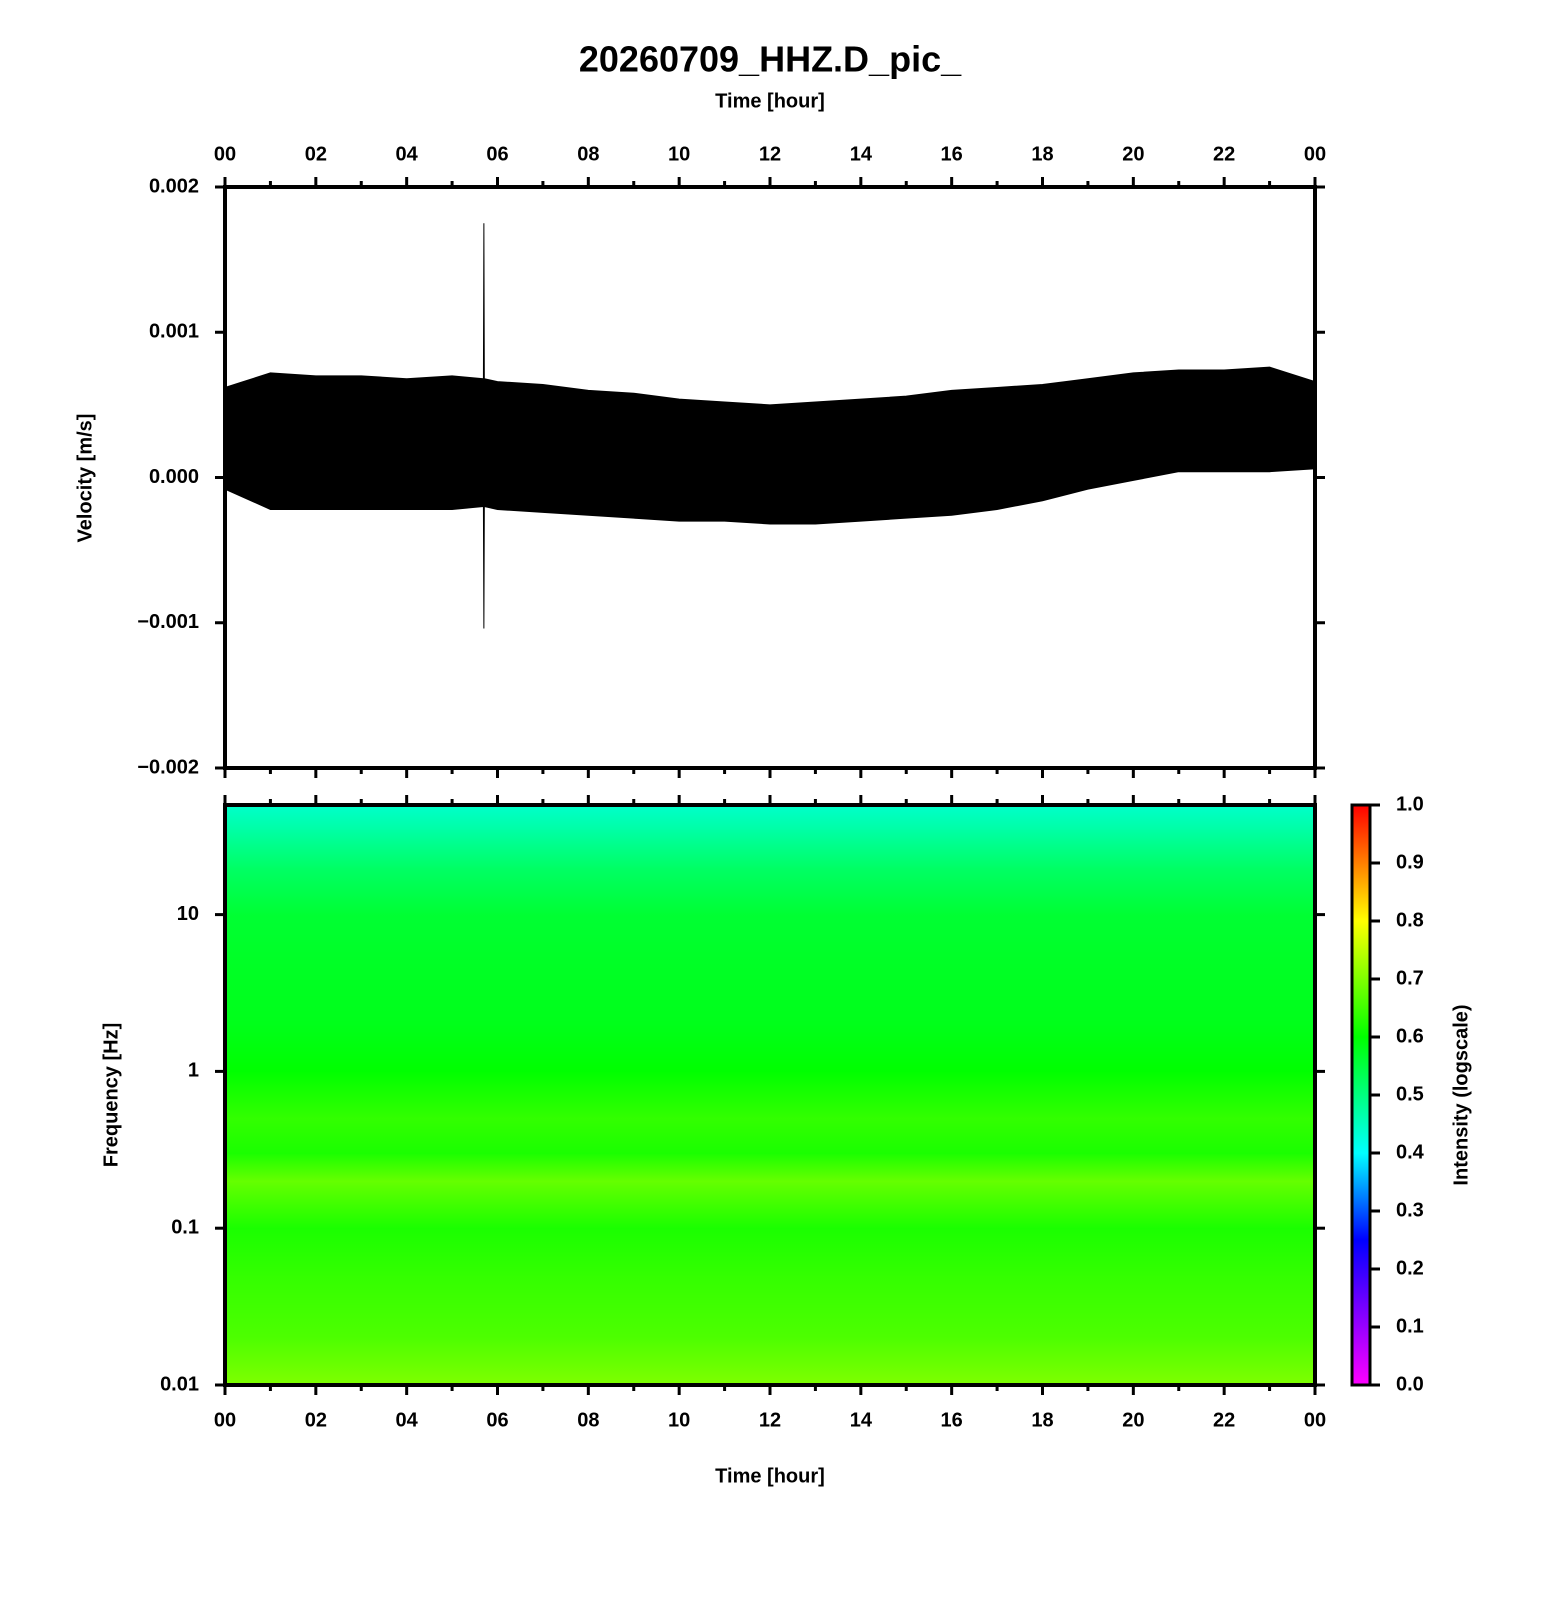 The height and width of the screenshot is (1600, 1556). Describe the element at coordinates (188, 914) in the screenshot. I see `y-tick-label: 10` at that location.